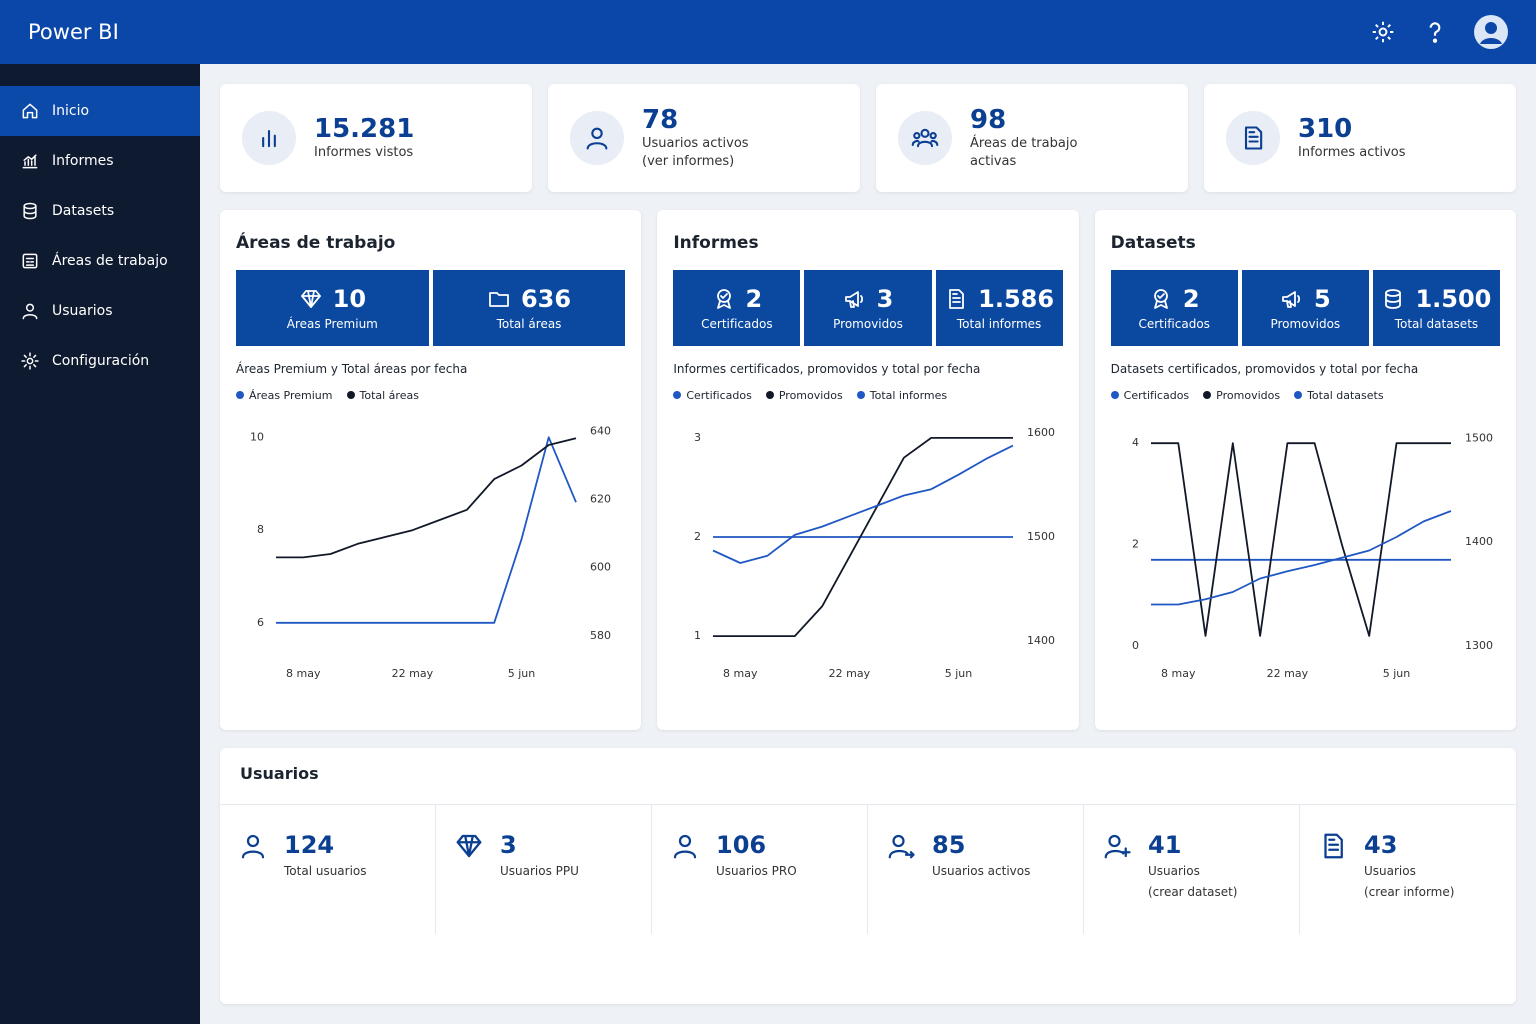 This screenshot has width=1536, height=1024. What do you see at coordinates (1016, 299) in the screenshot?
I see `tile-value: 1.586` at bounding box center [1016, 299].